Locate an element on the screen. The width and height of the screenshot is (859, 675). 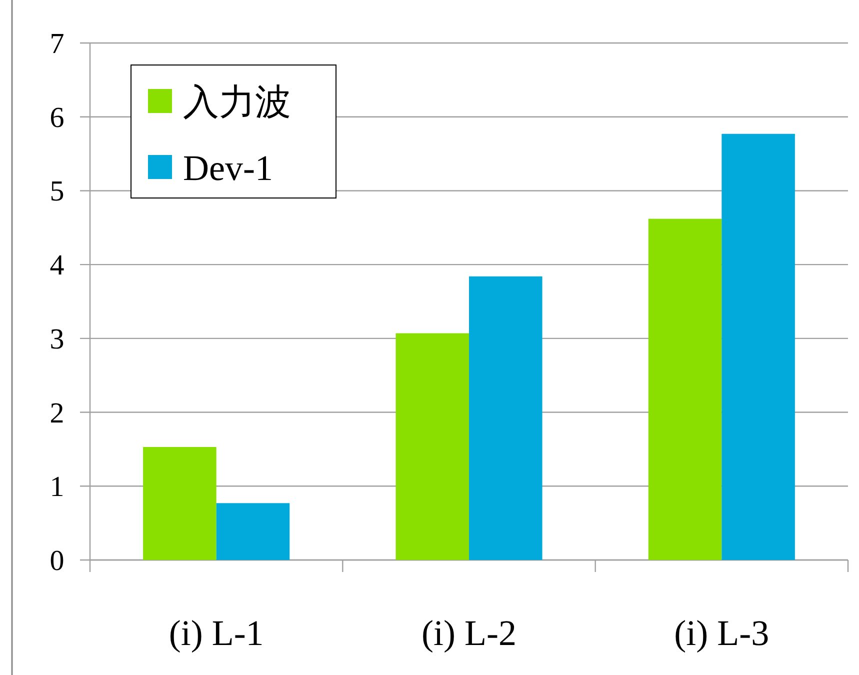
y-tick-label: 5 is located at coordinates (57, 192).